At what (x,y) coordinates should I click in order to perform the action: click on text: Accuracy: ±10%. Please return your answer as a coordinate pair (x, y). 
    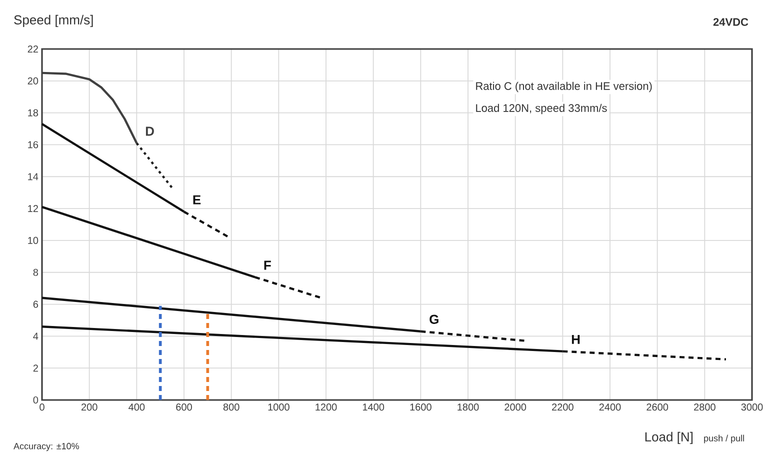
    Looking at the image, I should click on (47, 447).